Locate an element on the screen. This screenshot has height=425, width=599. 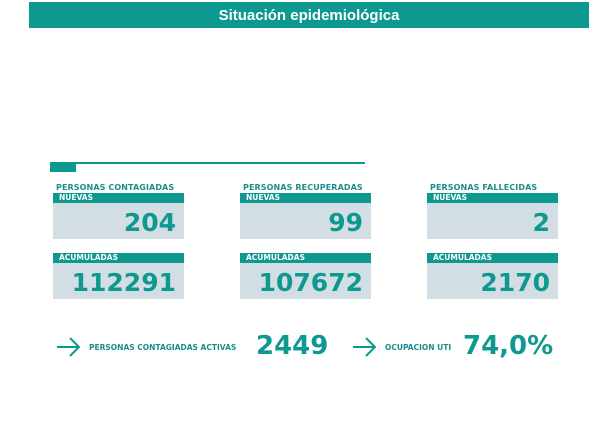
total-recovered-box: ACUMULADAS 107672 is located at coordinates (305, 276).